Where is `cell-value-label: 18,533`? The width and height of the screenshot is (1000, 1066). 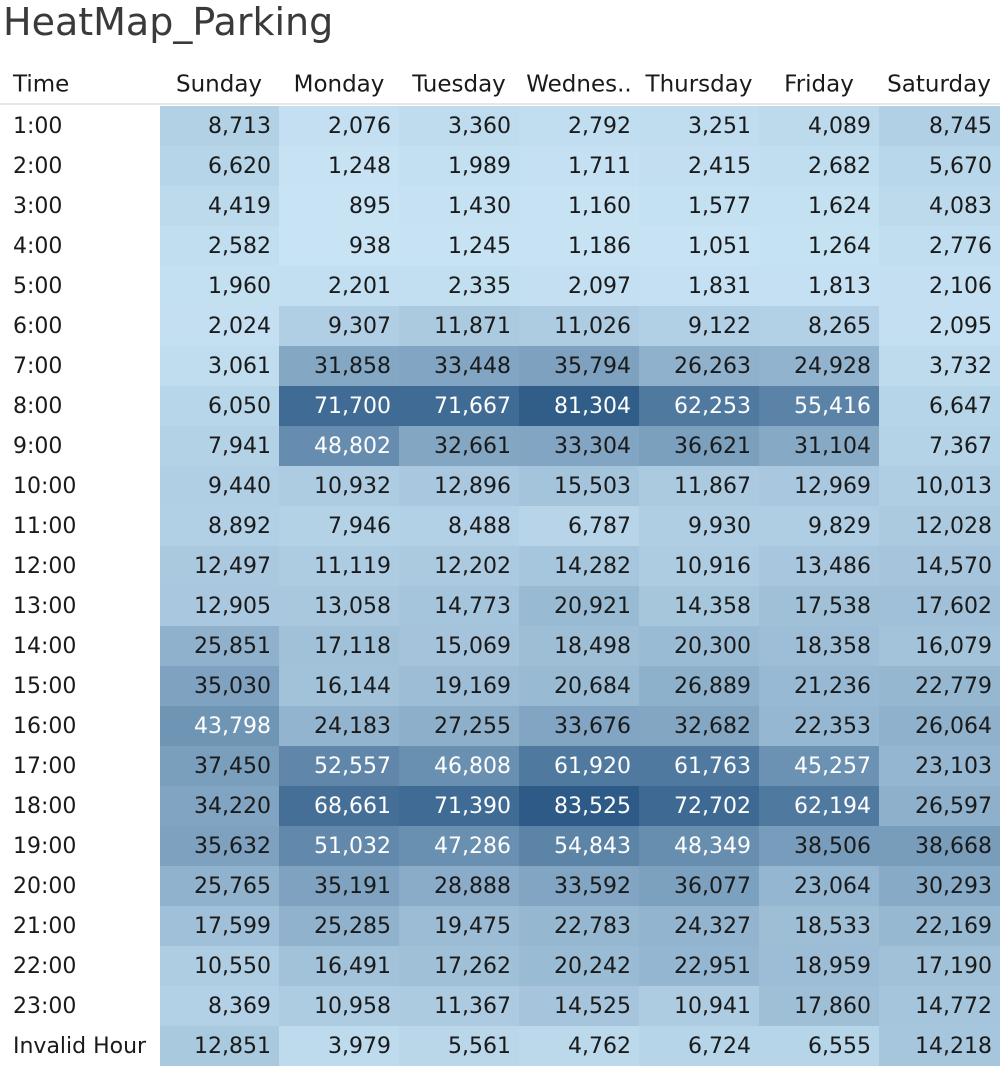
cell-value-label: 18,533 is located at coordinates (832, 926).